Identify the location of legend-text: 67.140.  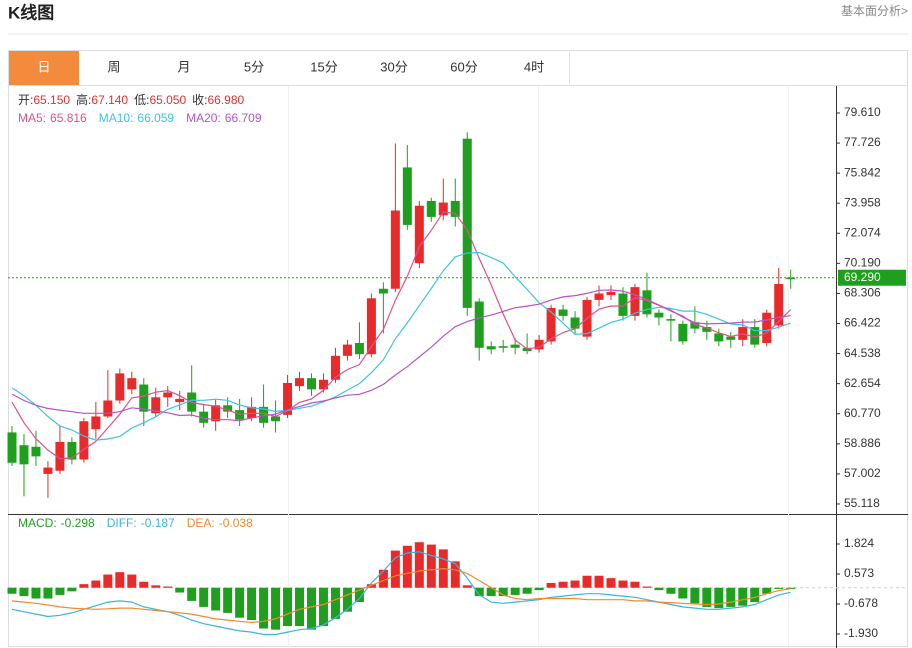
(109, 100).